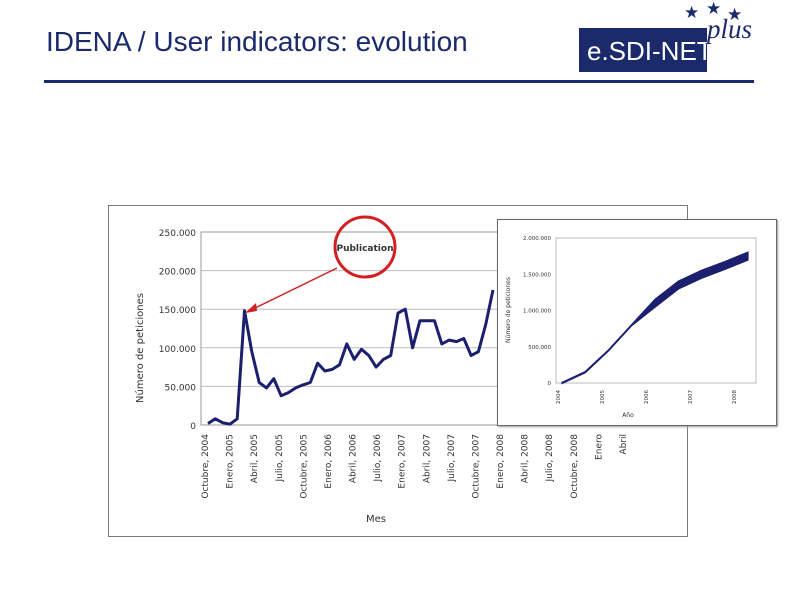 This screenshot has width=794, height=595. I want to click on inset-y-axis-label: Número de peticiones, so click(508, 310).